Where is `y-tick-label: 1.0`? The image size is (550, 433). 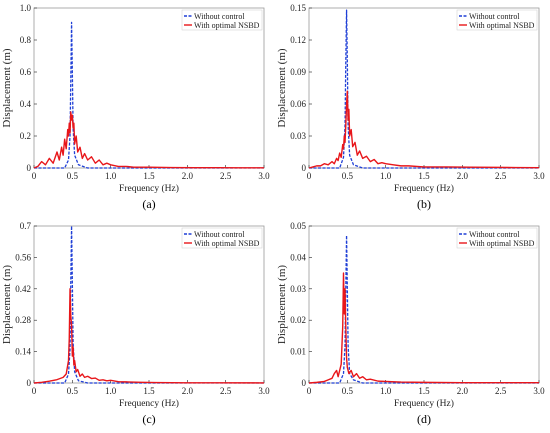
y-tick-label: 1.0 is located at coordinates (26, 8).